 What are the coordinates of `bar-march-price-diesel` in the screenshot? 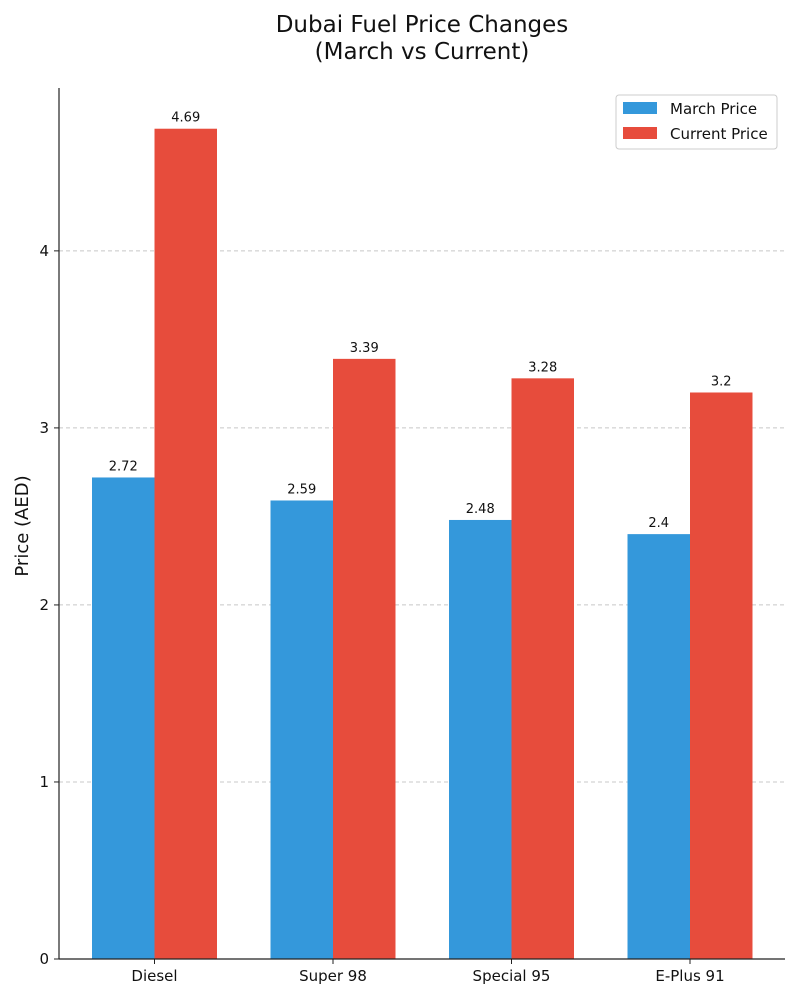 It's located at (123, 718).